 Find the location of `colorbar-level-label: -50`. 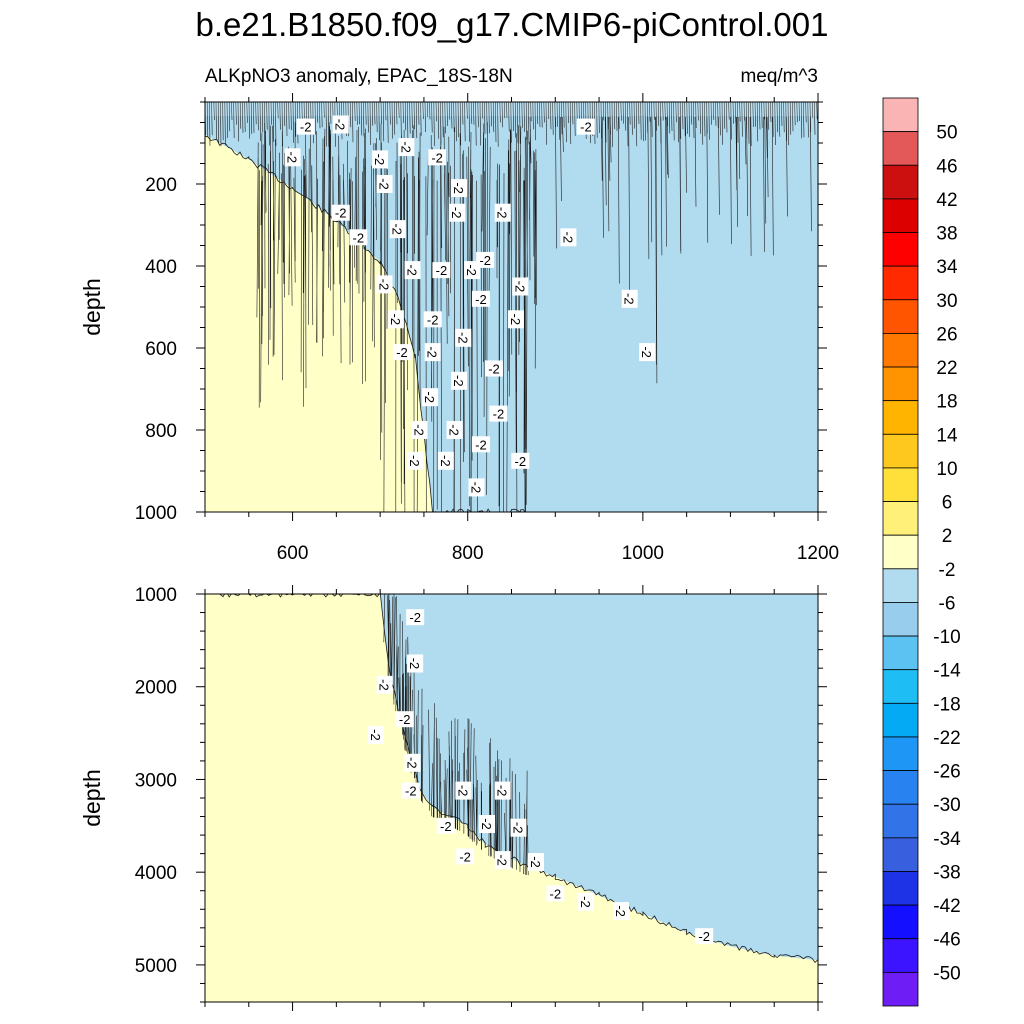

colorbar-level-label: -50 is located at coordinates (946, 973).